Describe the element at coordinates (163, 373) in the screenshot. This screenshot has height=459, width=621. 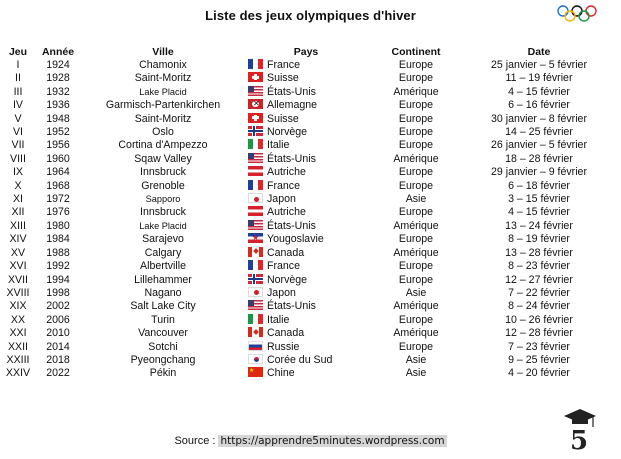
I see `cell-ville: Pékin` at that location.